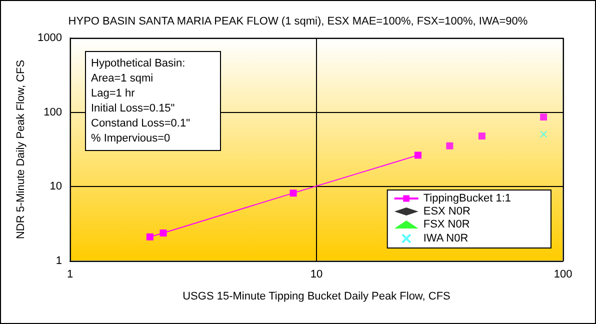 This screenshot has height=324, width=596. What do you see at coordinates (53, 112) in the screenshot?
I see `y-tick-label: 100` at bounding box center [53, 112].